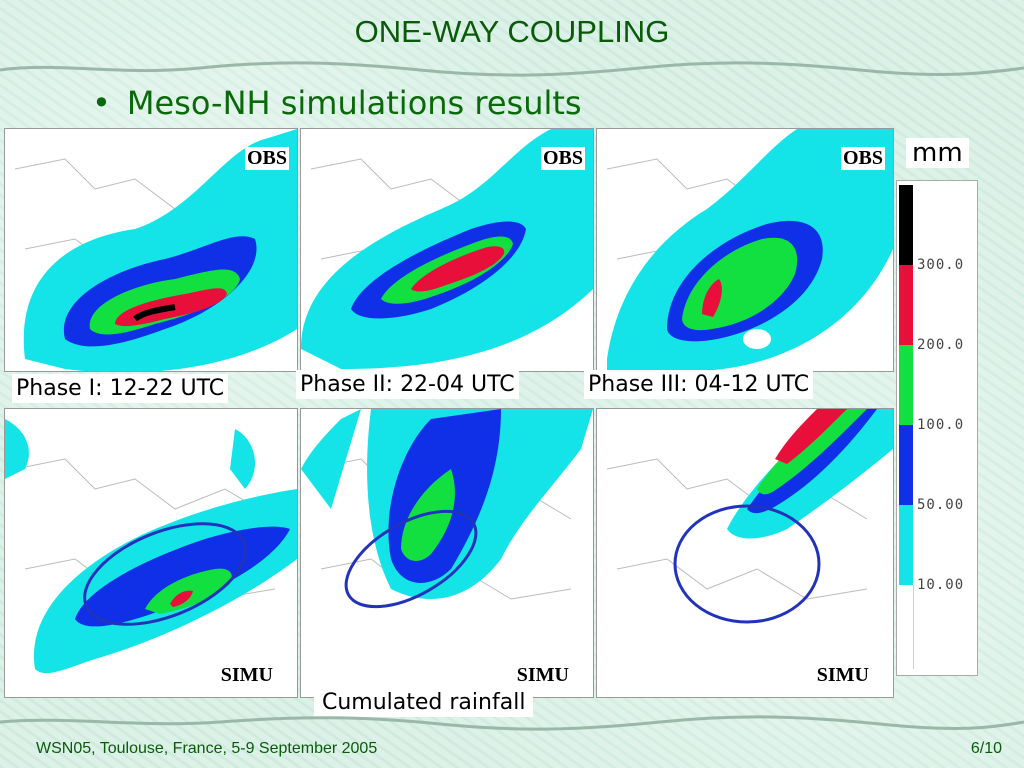  I want to click on simu-map-phase-3-image, so click(749, 516).